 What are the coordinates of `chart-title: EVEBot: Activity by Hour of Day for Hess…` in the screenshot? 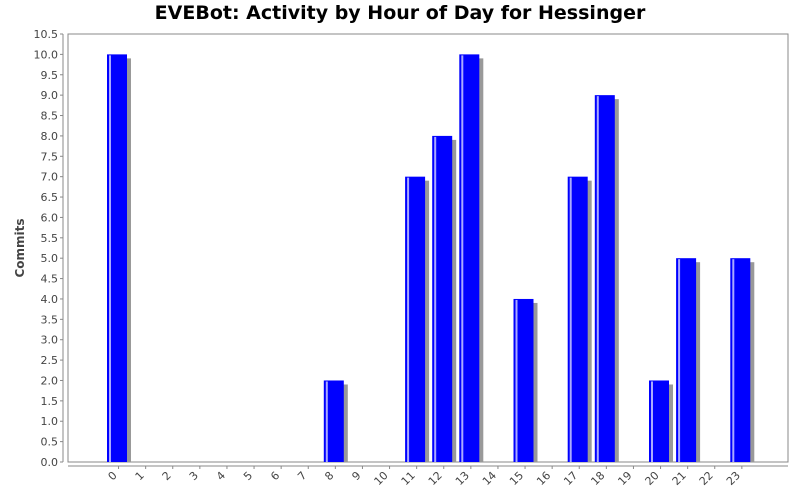 It's located at (400, 13).